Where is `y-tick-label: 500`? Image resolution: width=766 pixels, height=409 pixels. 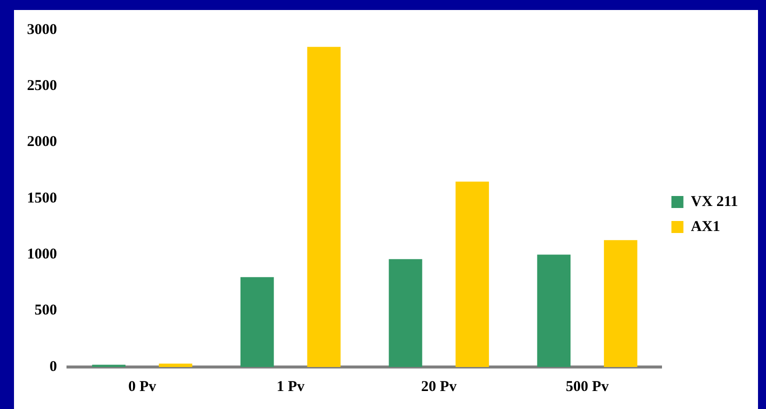
y-tick-label: 500 is located at coordinates (45, 310).